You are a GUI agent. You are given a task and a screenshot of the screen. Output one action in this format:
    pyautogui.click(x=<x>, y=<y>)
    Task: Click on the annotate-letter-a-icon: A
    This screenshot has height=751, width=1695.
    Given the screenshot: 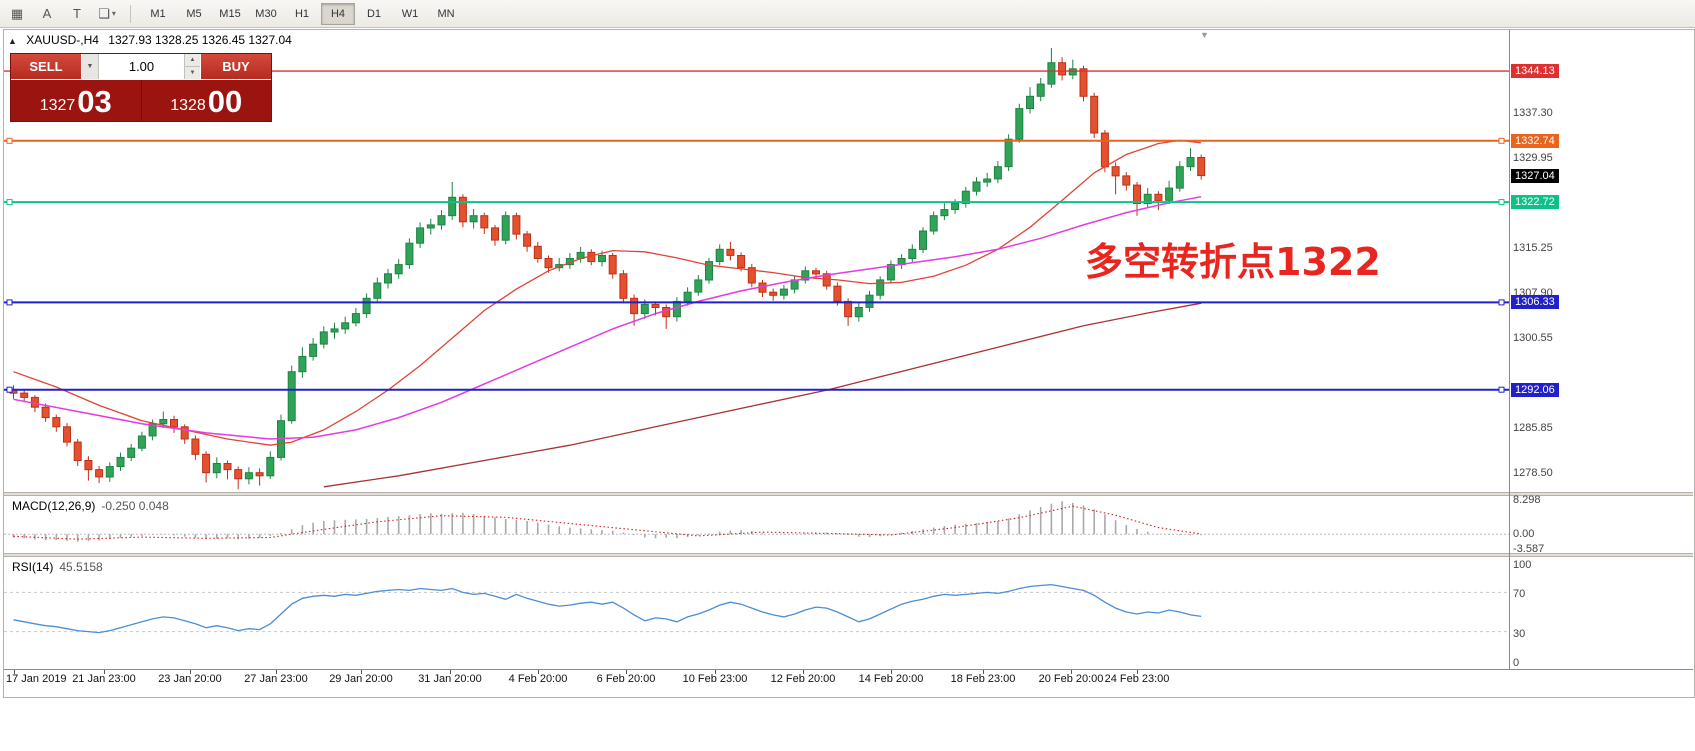 What is the action you would take?
    pyautogui.click(x=47, y=13)
    